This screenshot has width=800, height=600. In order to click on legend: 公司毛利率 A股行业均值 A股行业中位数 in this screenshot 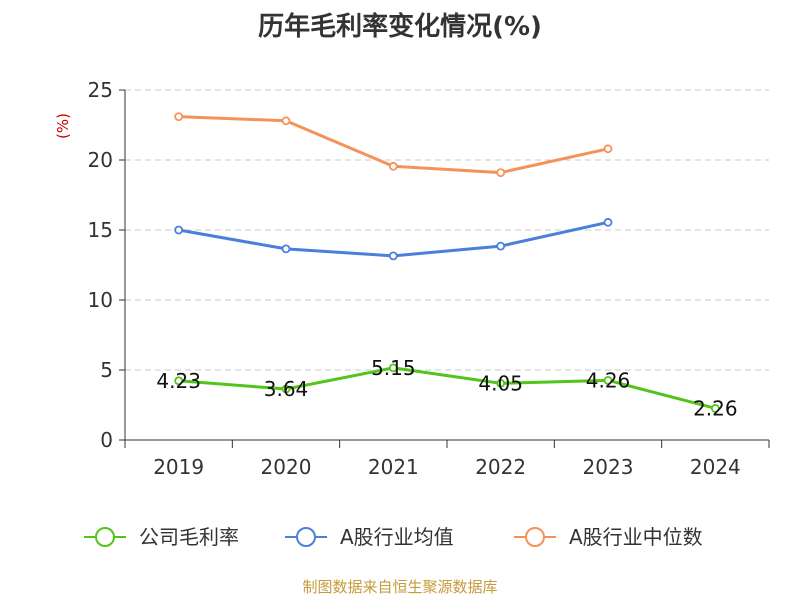, I will do `click(393, 537)`.